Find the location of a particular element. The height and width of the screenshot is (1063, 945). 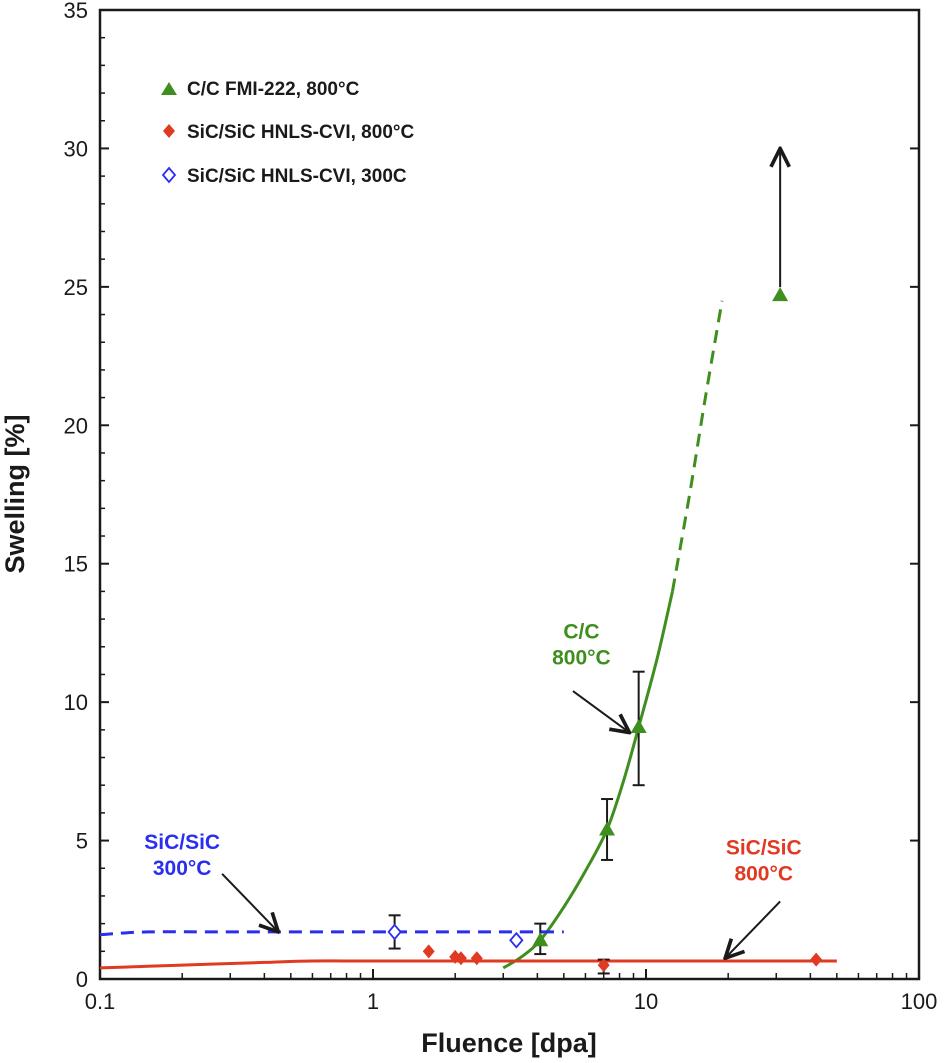

trend-line-c-c-trend is located at coordinates (588, 780).